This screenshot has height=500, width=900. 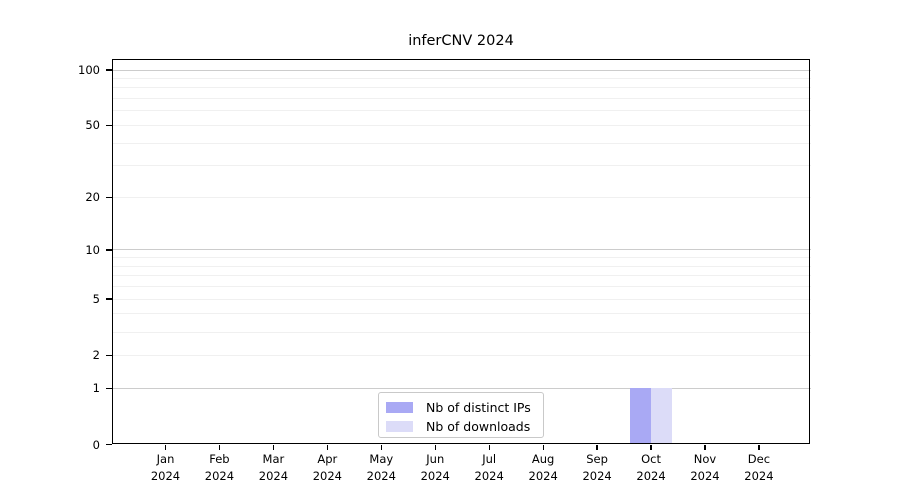 I want to click on y-tick-label-5: 5, so click(x=96, y=299).